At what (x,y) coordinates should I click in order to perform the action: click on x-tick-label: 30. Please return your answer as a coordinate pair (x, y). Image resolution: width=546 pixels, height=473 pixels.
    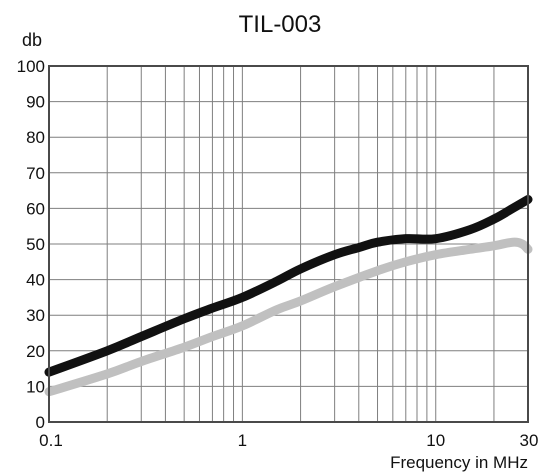
    Looking at the image, I should click on (529, 440).